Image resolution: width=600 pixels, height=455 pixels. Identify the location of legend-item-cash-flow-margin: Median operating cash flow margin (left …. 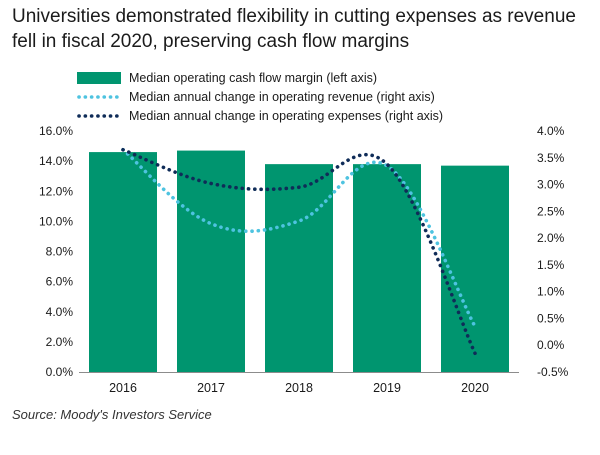
(260, 77).